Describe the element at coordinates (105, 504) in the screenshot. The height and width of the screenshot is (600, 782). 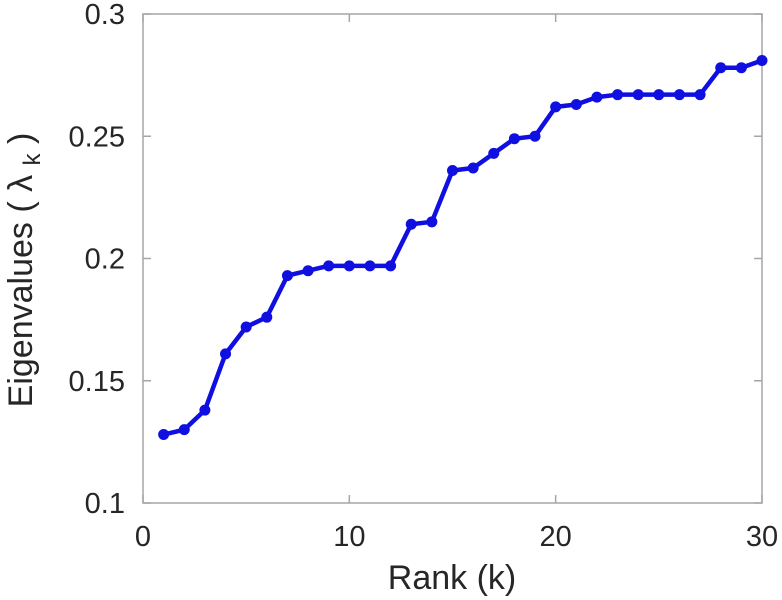
I see `y-tick-label: 0.1` at that location.